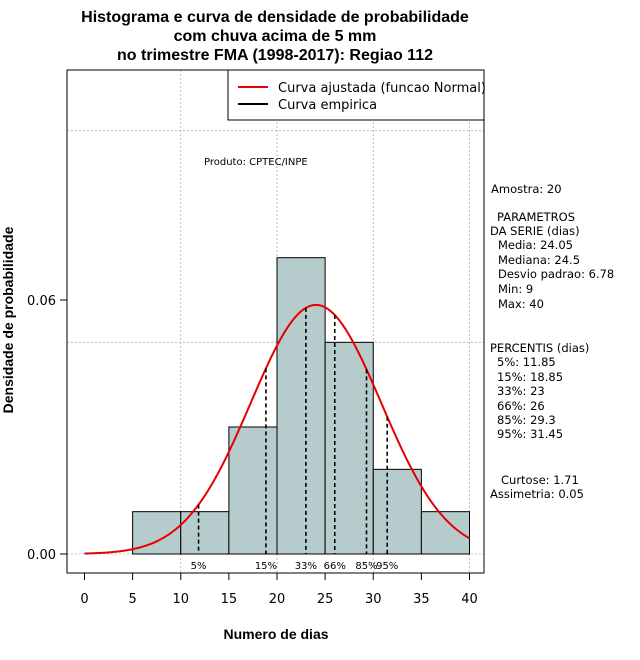 The height and width of the screenshot is (660, 640). What do you see at coordinates (530, 434) in the screenshot?
I see `stat-p95: 95%: 31.45` at bounding box center [530, 434].